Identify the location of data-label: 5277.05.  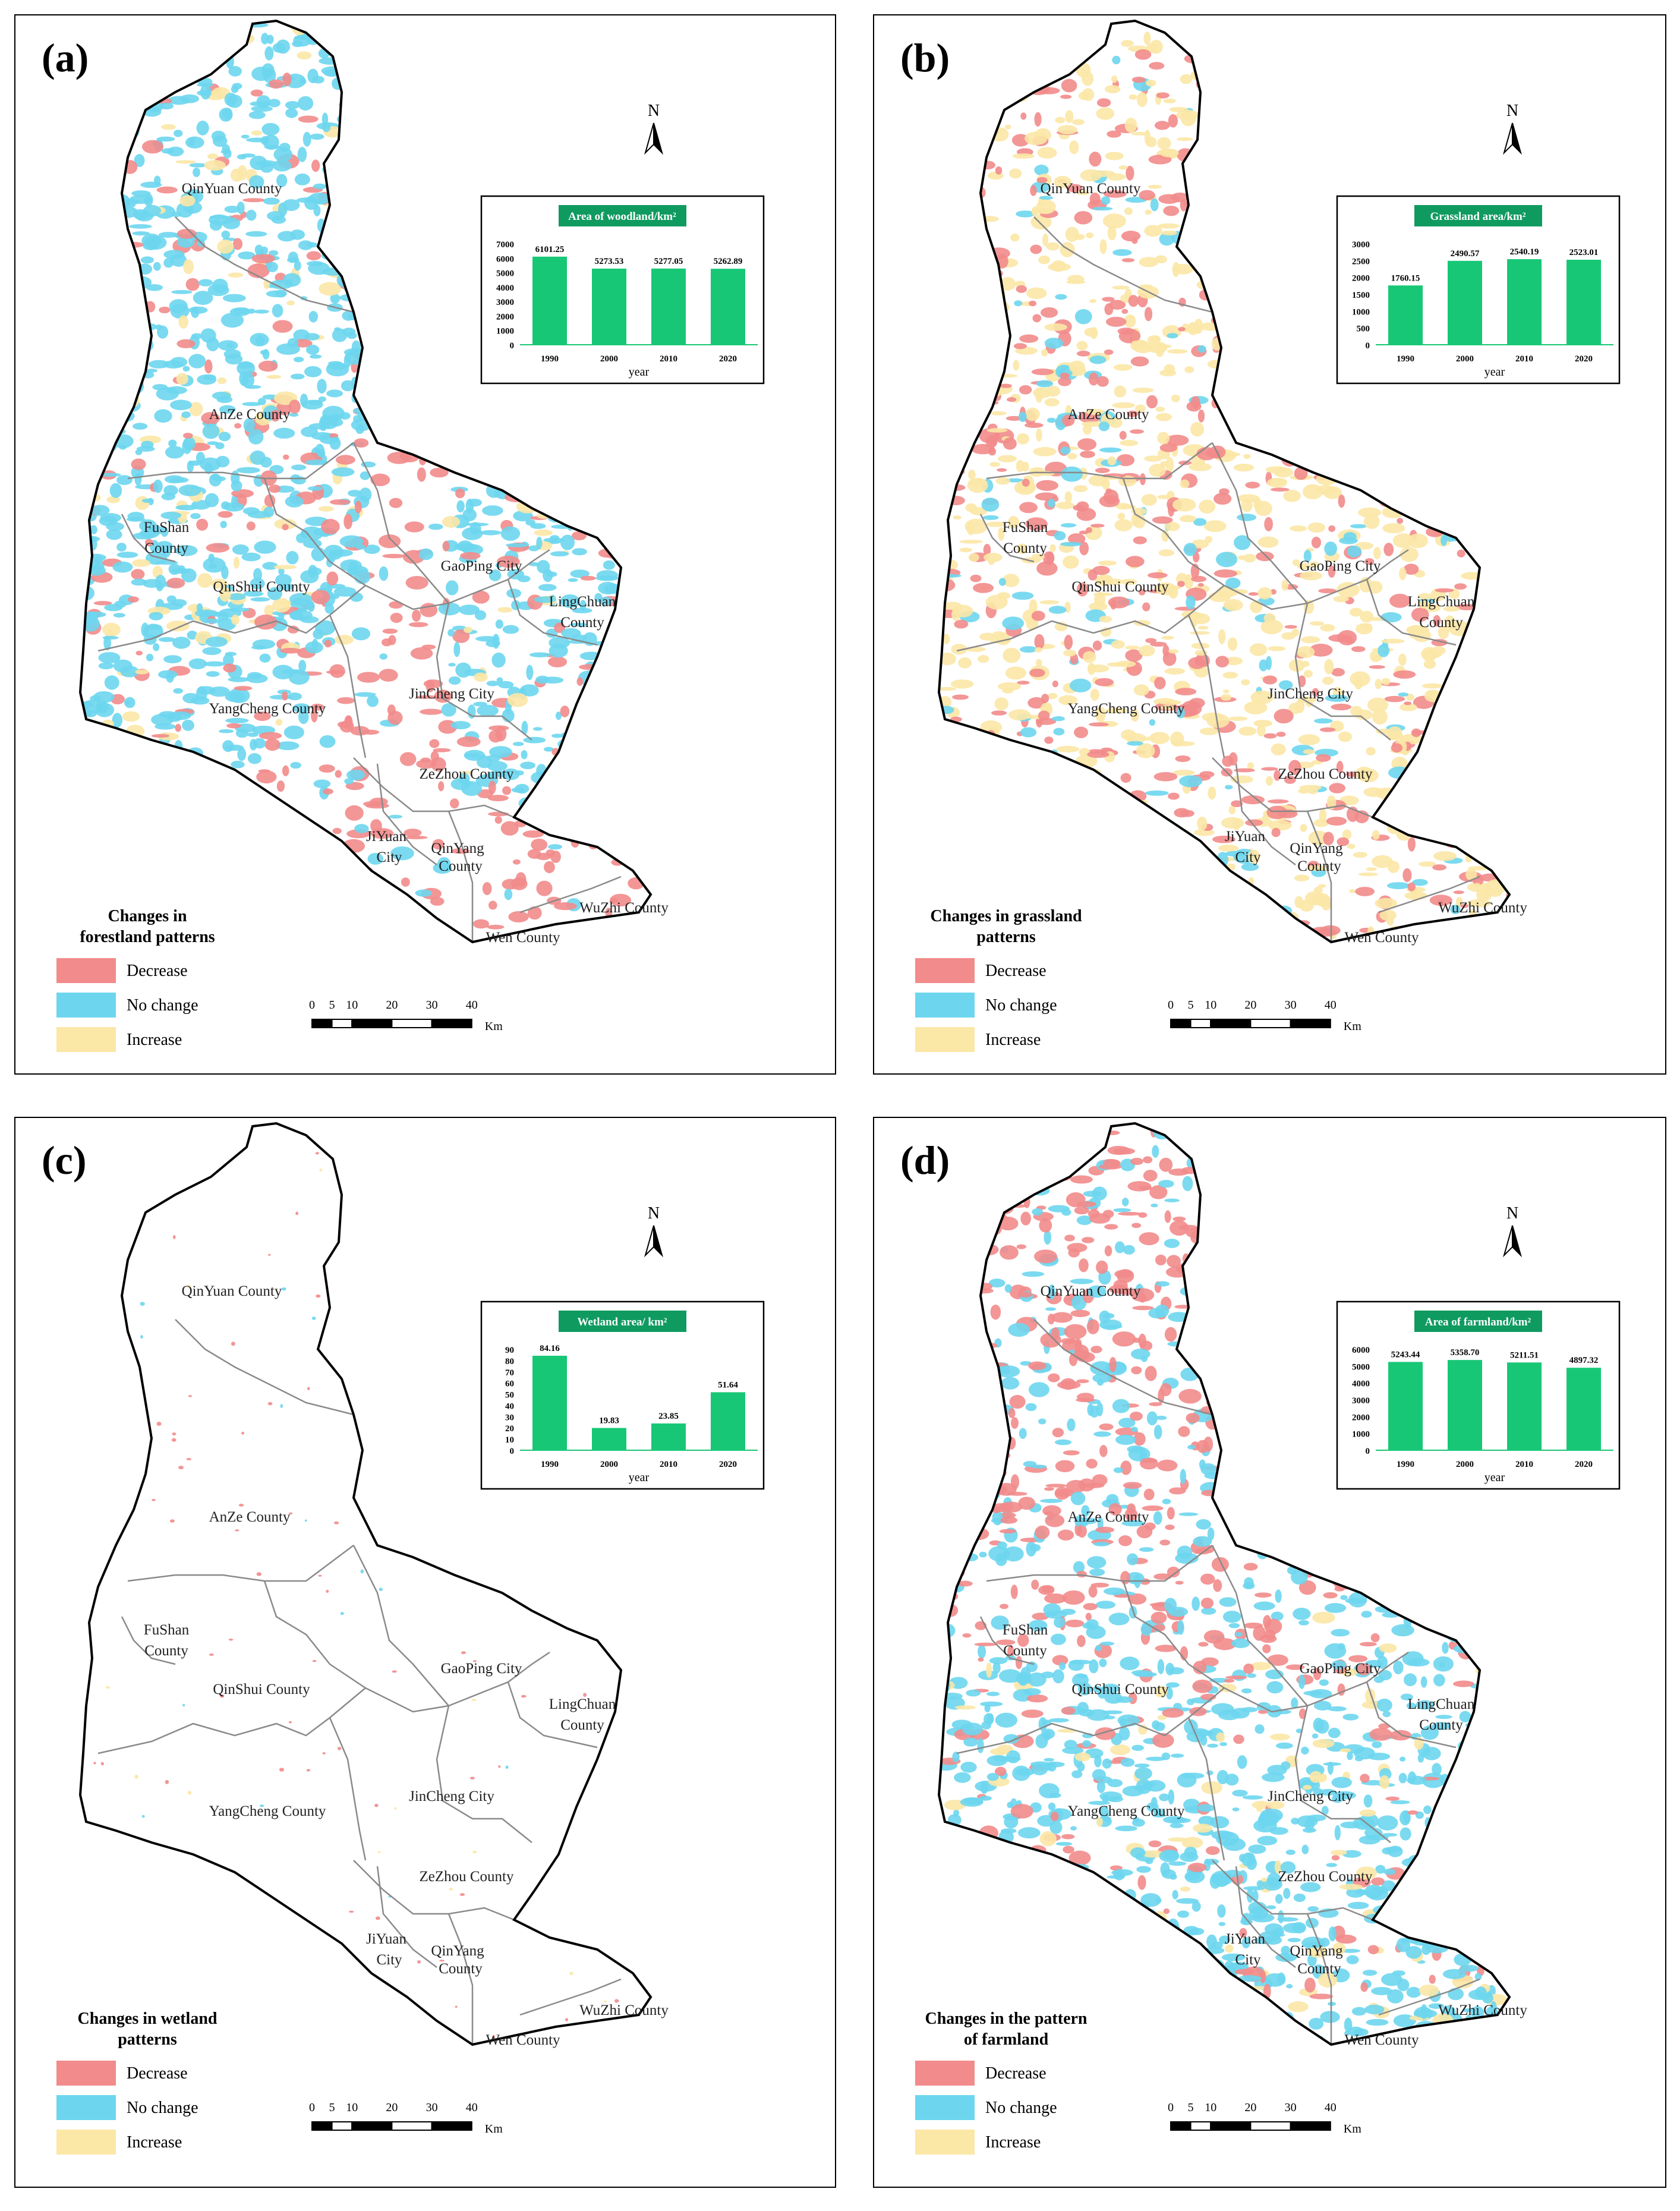
(668, 261).